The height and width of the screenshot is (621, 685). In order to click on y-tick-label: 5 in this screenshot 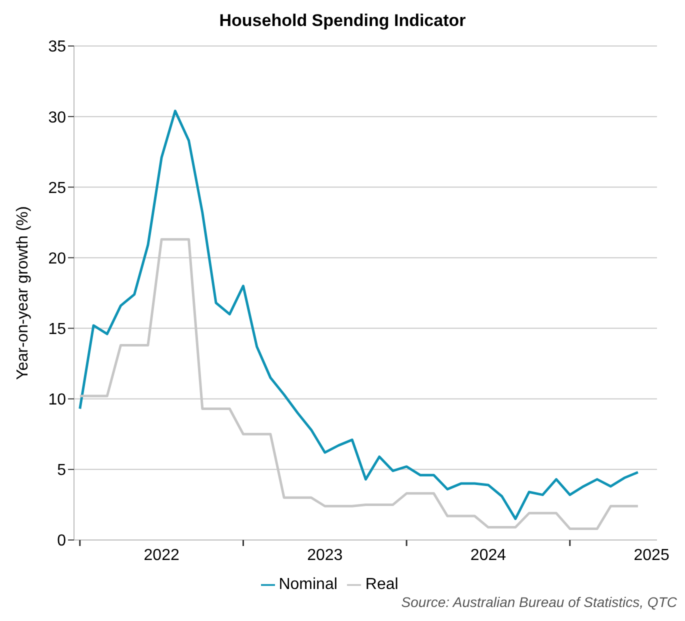, I will do `click(61, 471)`.